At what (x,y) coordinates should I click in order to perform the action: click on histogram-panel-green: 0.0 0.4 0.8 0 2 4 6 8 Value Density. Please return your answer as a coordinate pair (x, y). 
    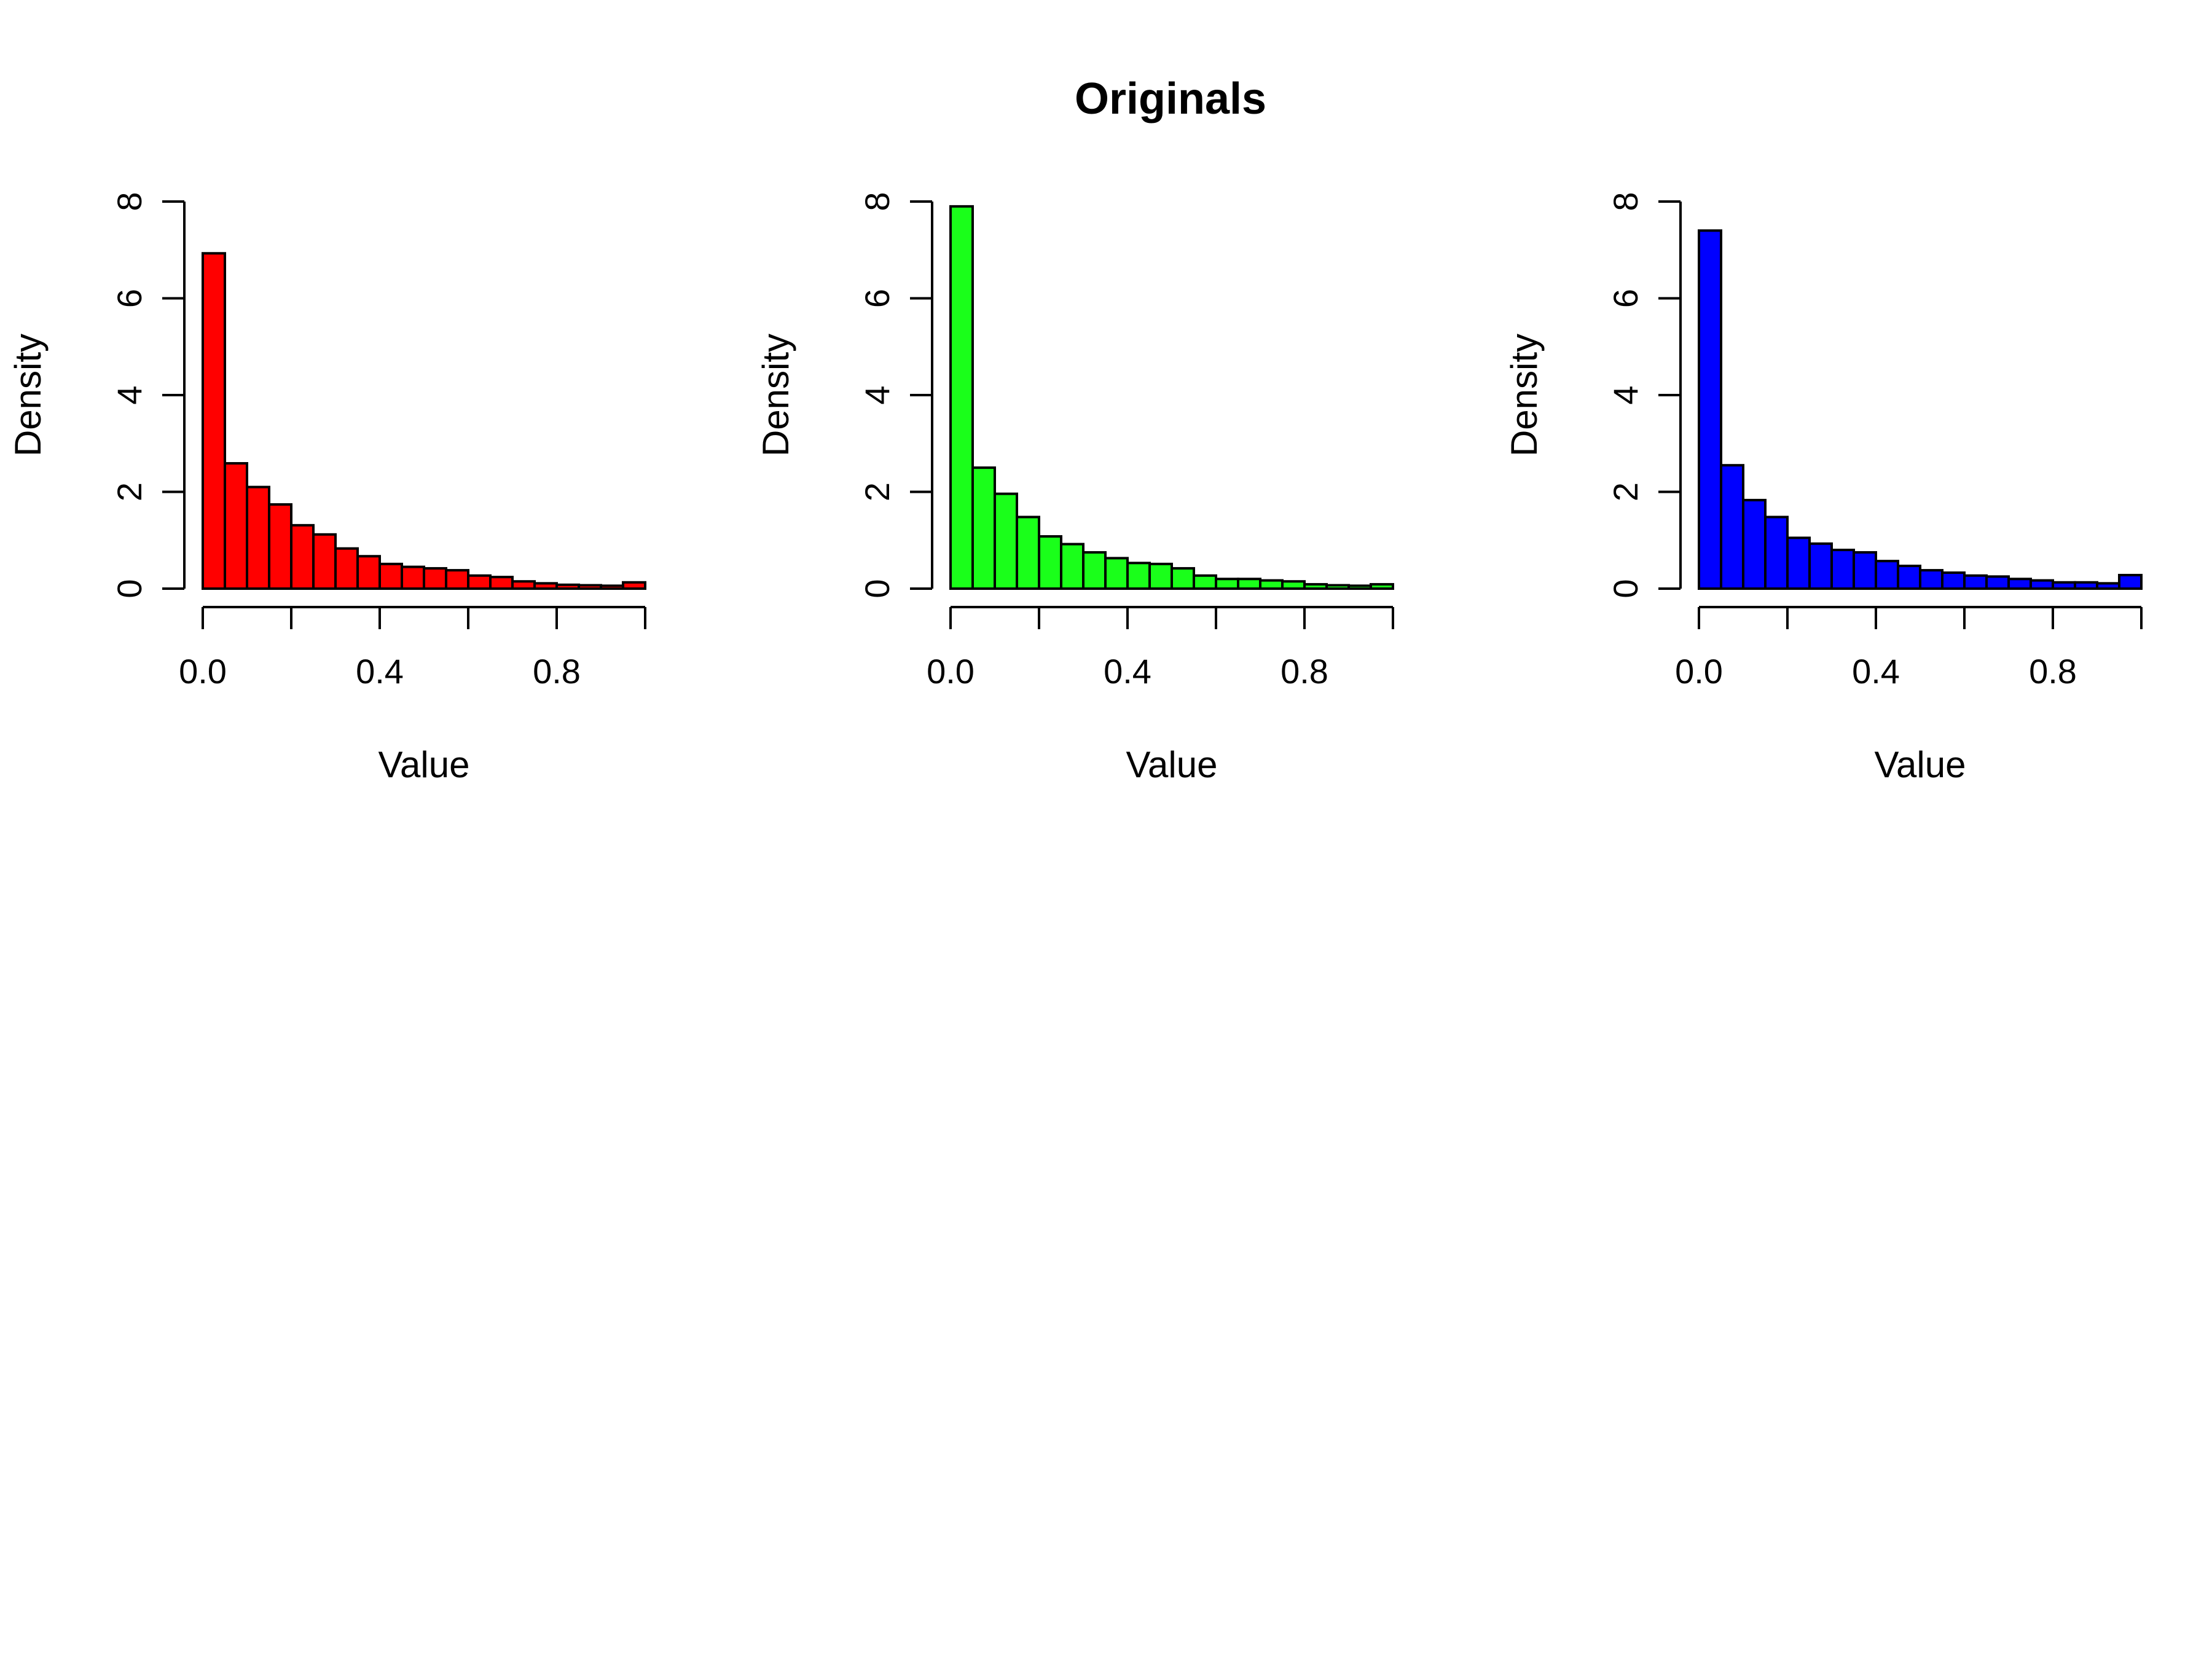
    Looking at the image, I should click on (1074, 488).